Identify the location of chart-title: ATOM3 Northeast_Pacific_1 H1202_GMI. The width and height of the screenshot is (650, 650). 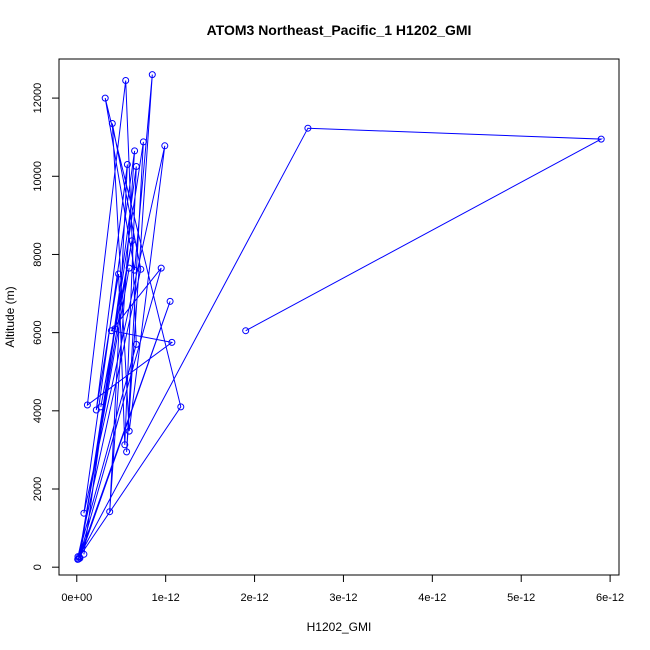
(339, 30).